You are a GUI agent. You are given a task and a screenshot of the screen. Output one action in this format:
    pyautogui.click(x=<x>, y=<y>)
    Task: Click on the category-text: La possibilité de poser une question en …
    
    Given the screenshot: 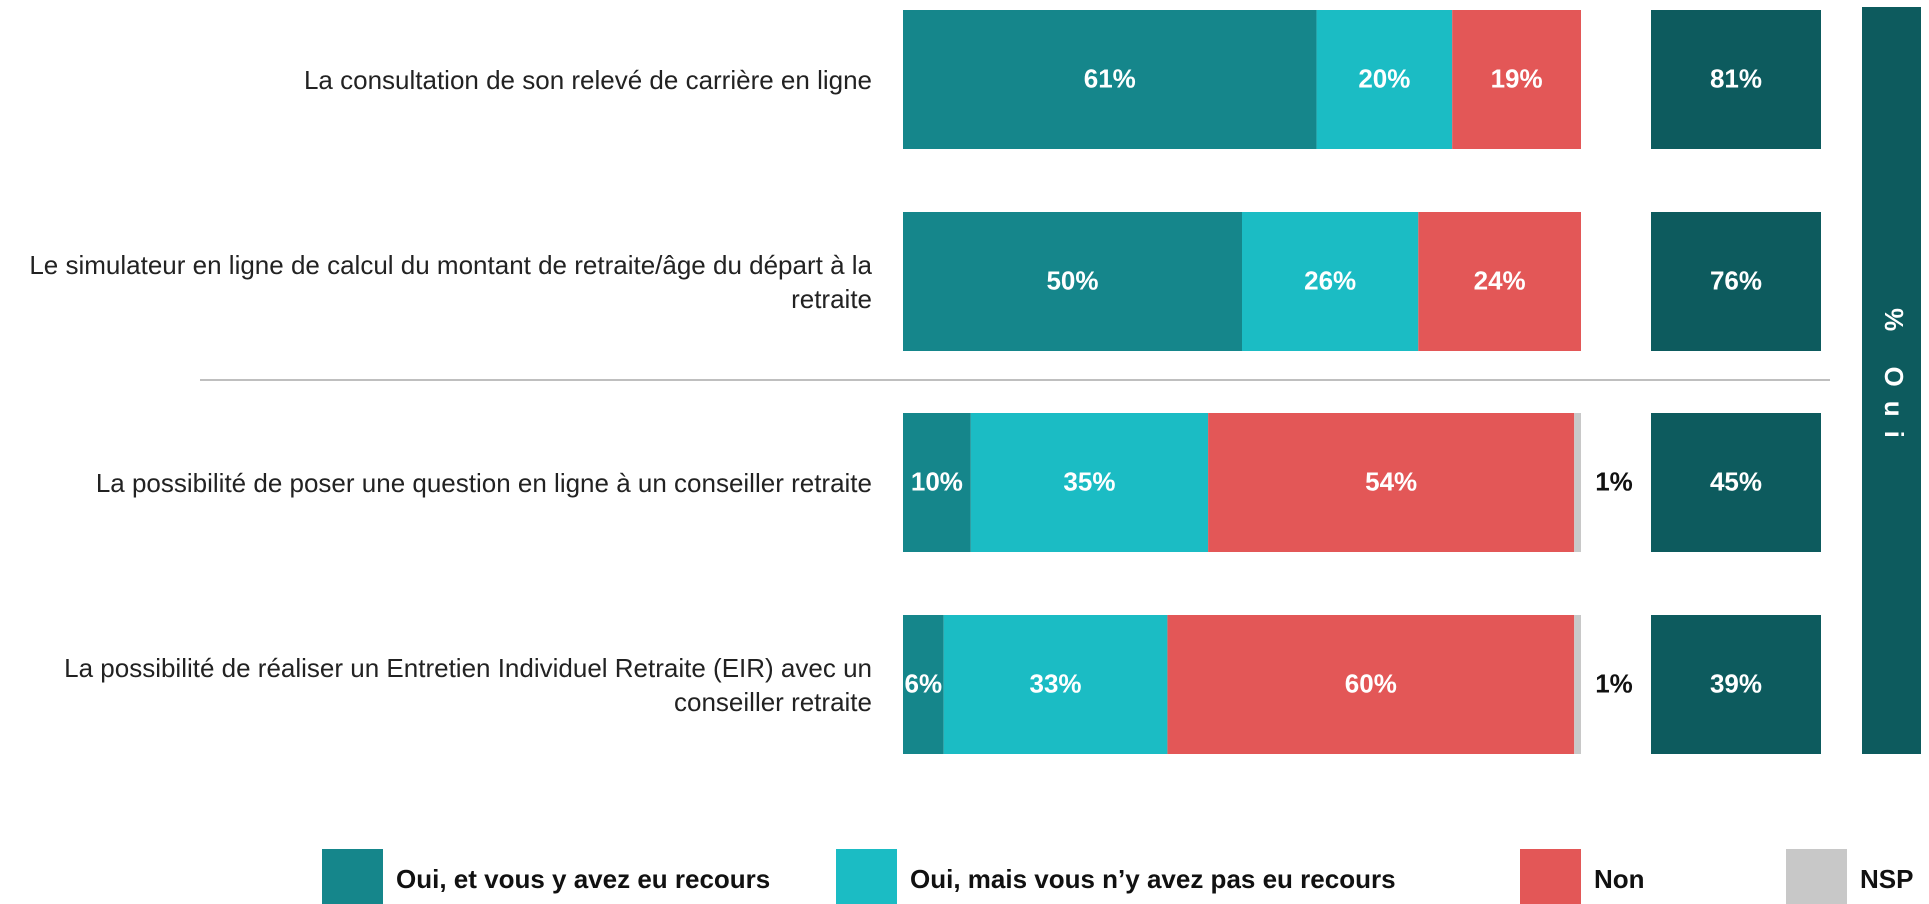 What is the action you would take?
    pyautogui.click(x=483, y=482)
    